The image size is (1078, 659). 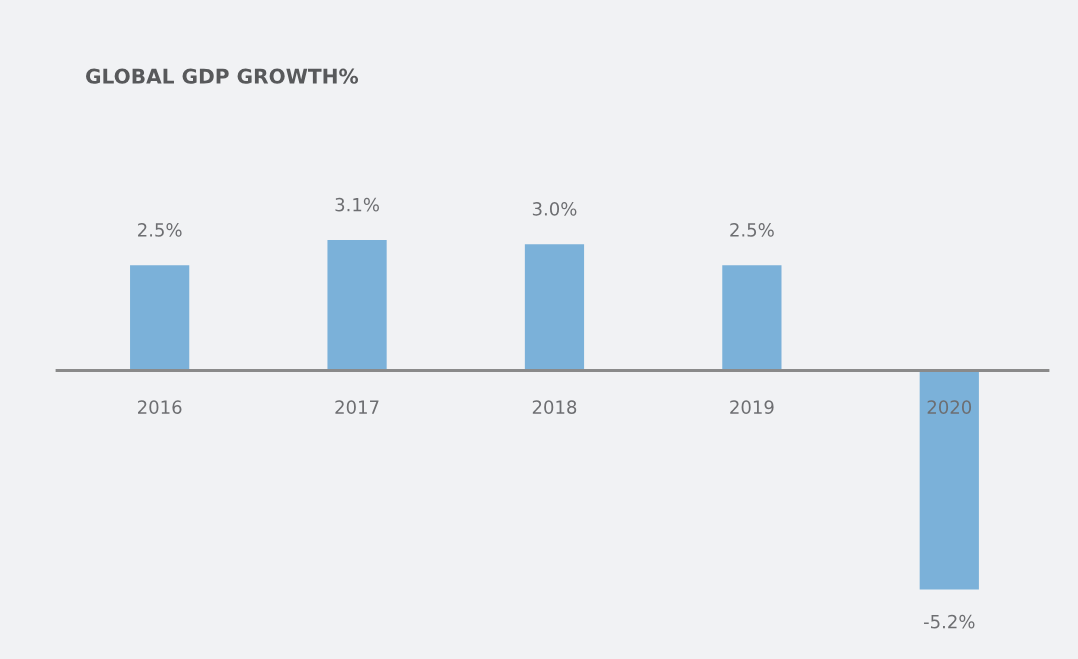 I want to click on x-tick-label: 2020, so click(x=949, y=407).